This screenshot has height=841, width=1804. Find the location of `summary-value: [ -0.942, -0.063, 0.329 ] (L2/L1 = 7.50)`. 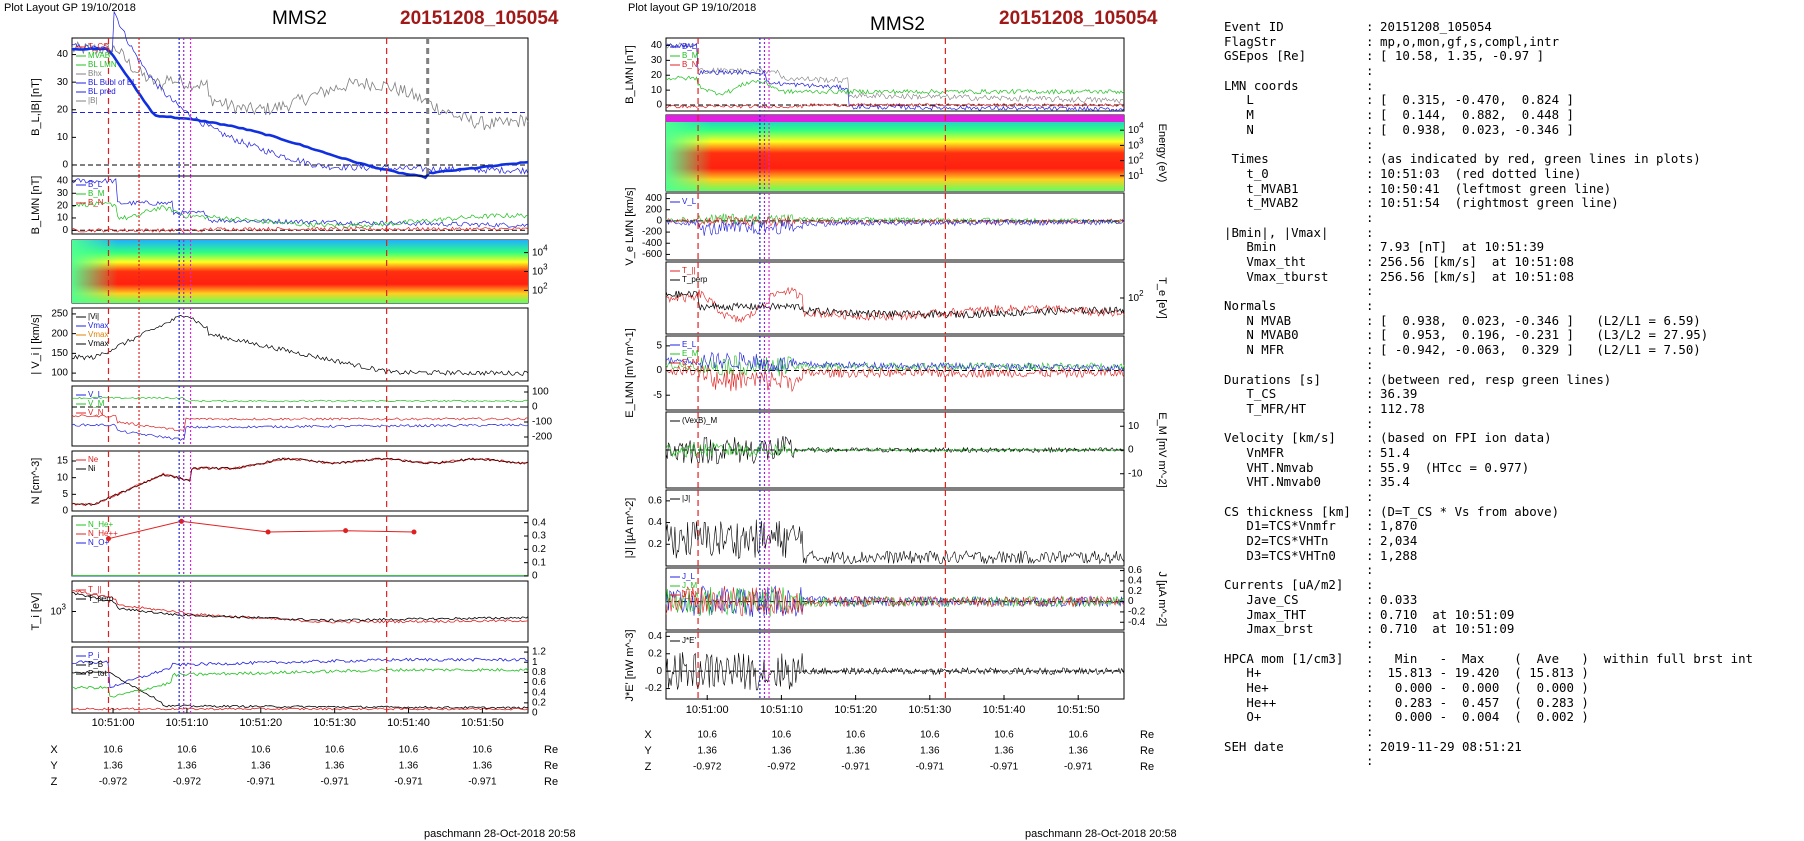

summary-value: [ -0.942, -0.063, 0.329 ] (L2/L1 = 7.50) is located at coordinates (1540, 350).